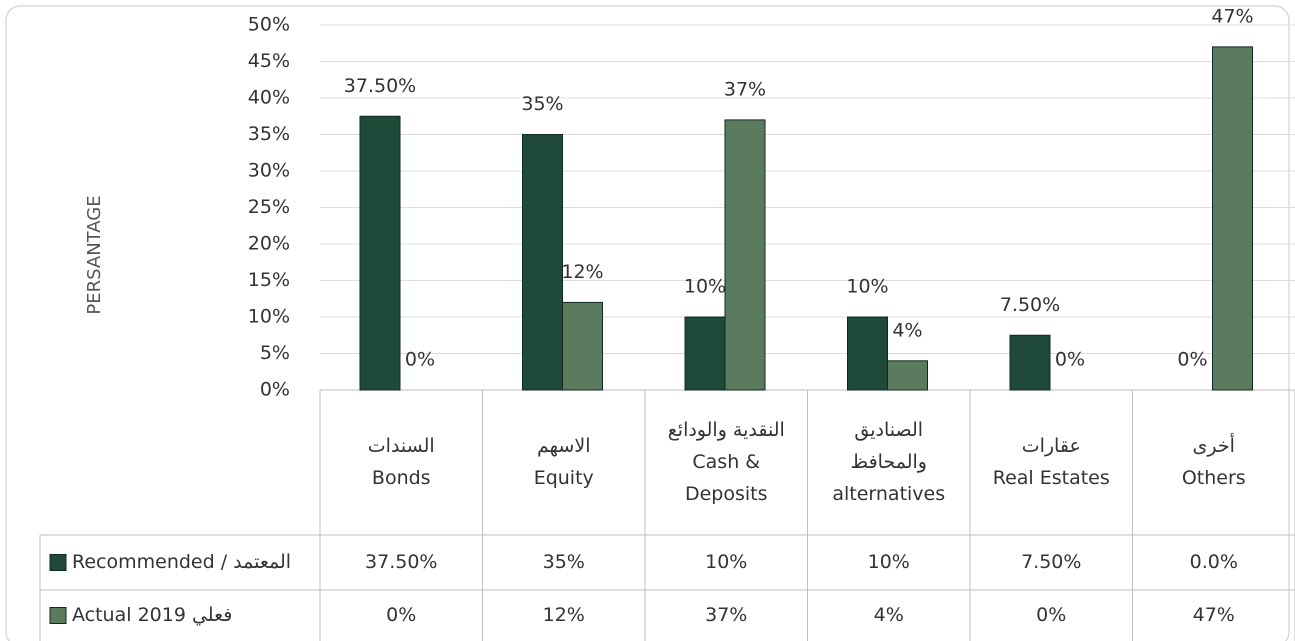 The height and width of the screenshot is (641, 1295). Describe the element at coordinates (582, 272) in the screenshot. I see `data-label: 12%` at that location.